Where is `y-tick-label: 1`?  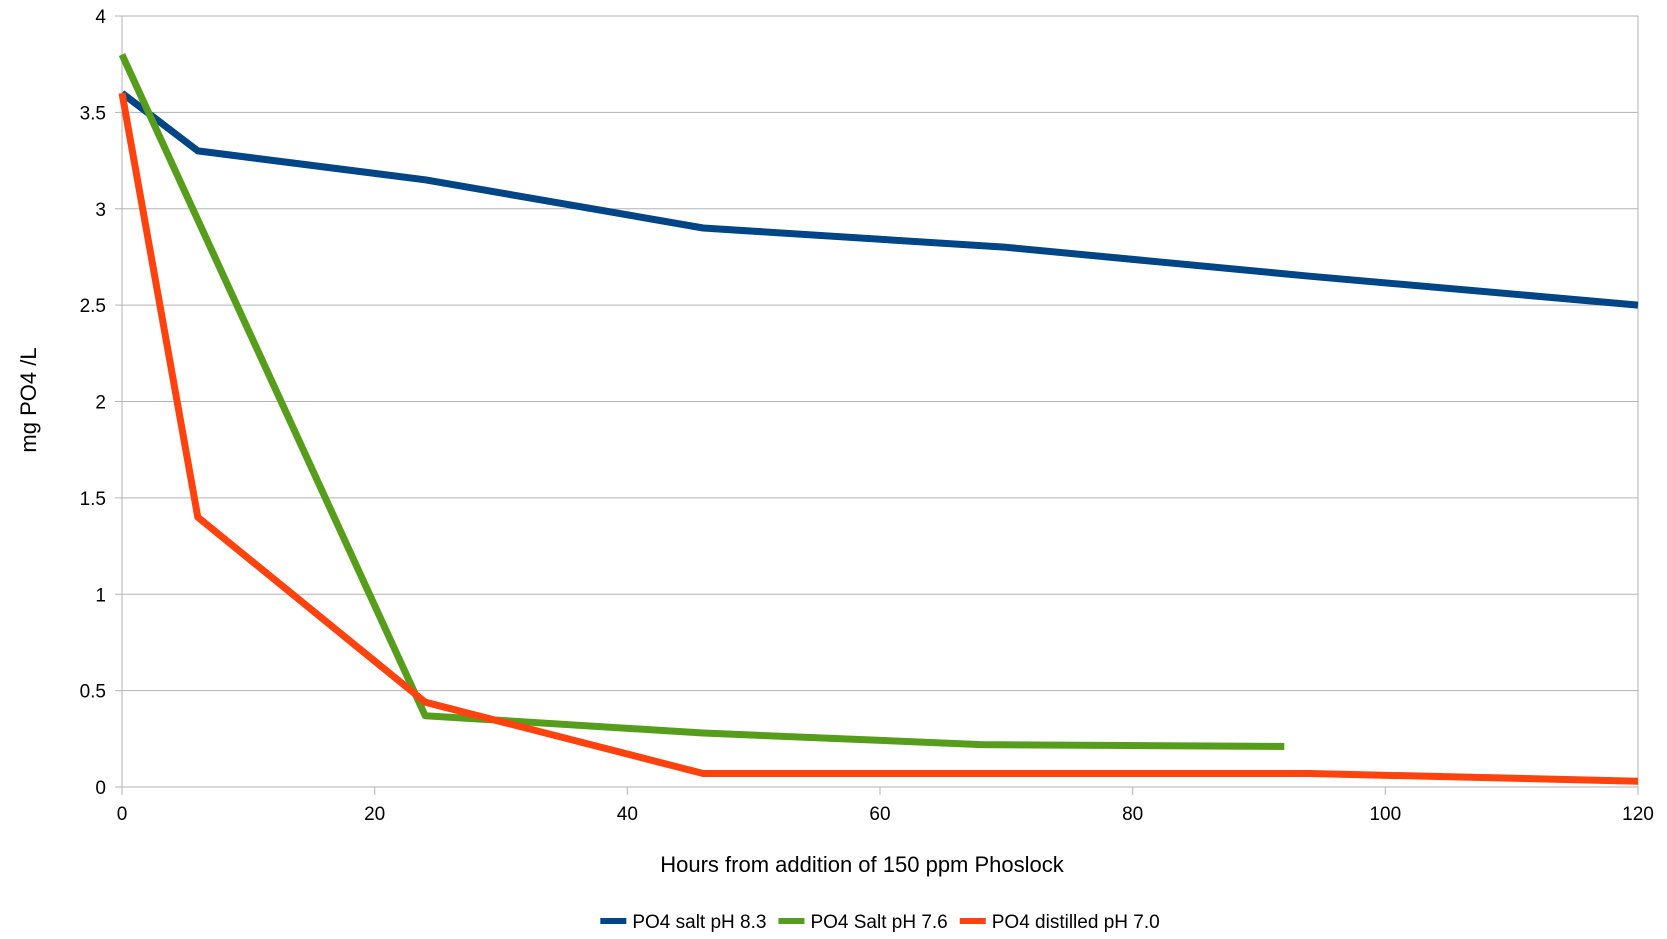
y-tick-label: 1 is located at coordinates (100, 595).